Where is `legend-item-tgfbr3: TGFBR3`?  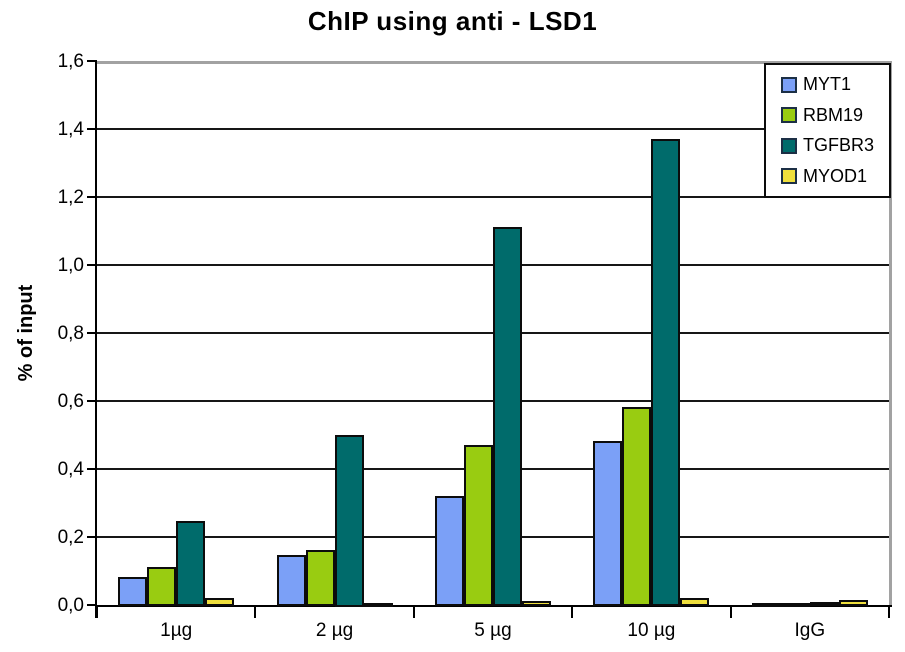 legend-item-tgfbr3: TGFBR3 is located at coordinates (835, 145).